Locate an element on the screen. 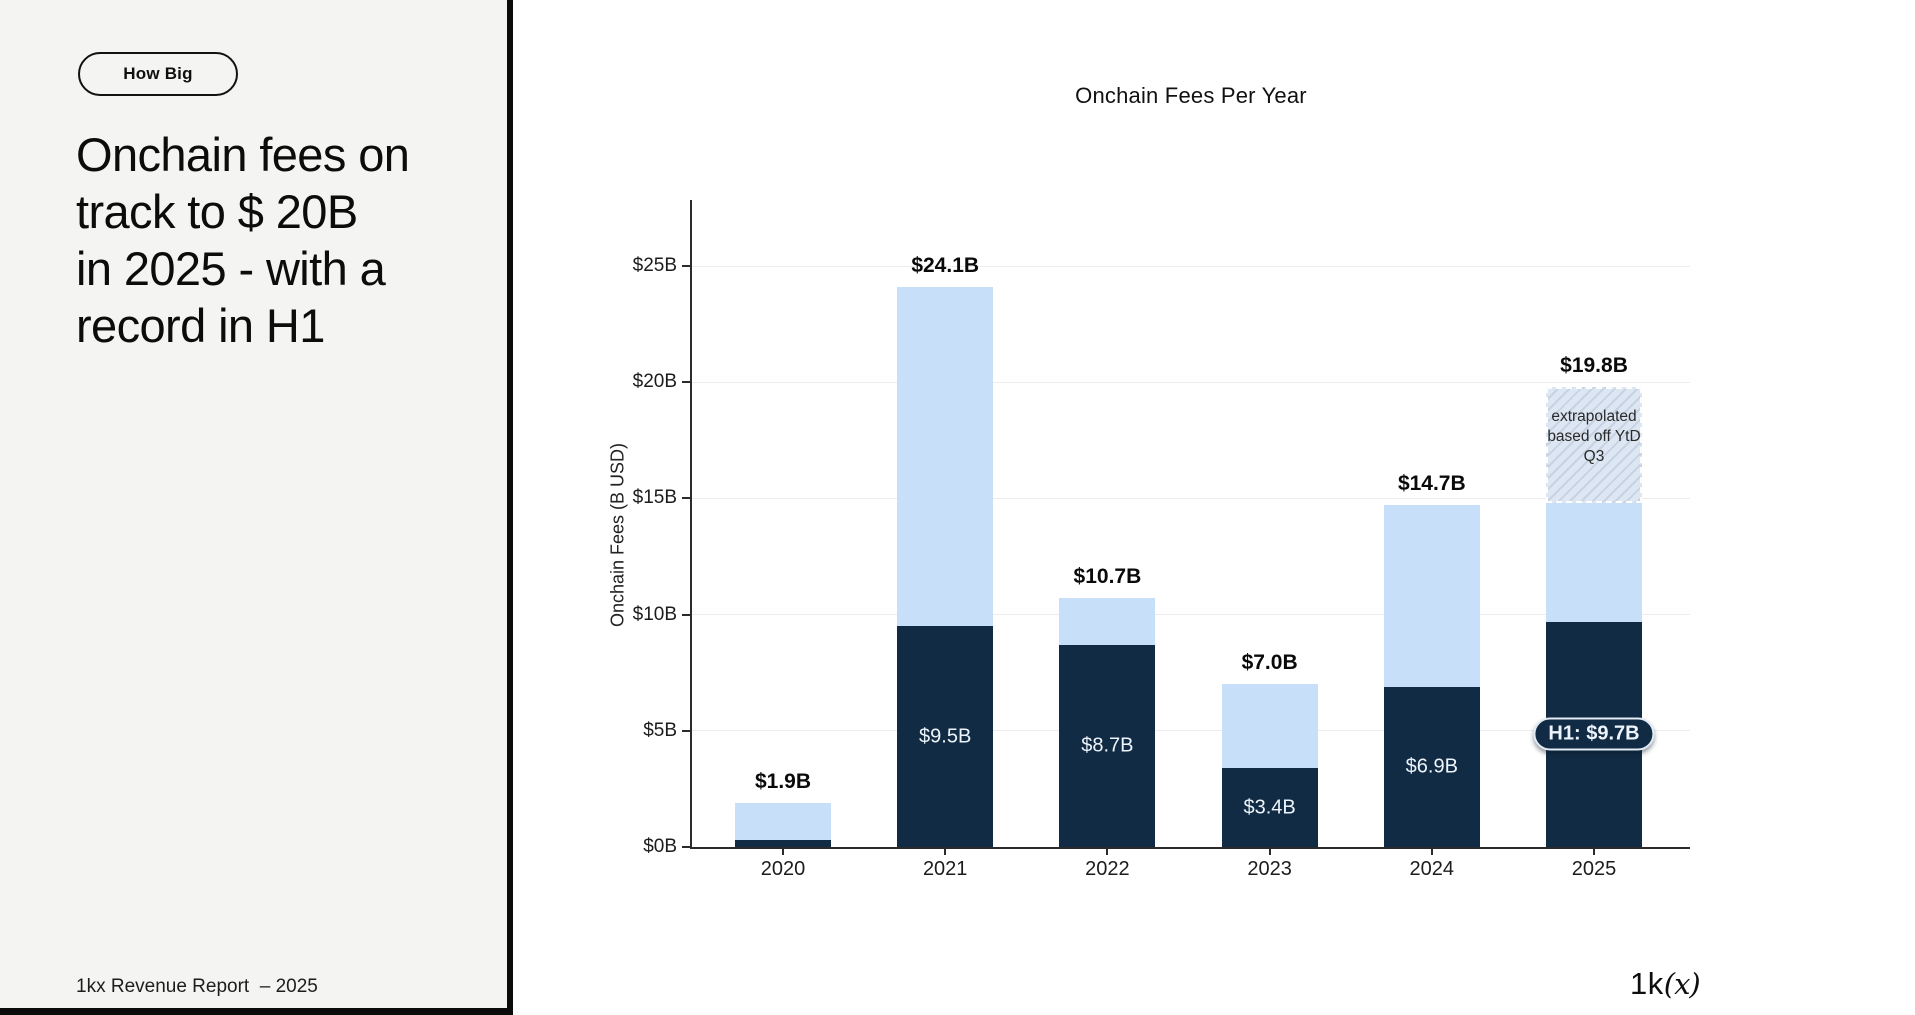 The height and width of the screenshot is (1015, 1915). gridline-$5B is located at coordinates (1191, 731).